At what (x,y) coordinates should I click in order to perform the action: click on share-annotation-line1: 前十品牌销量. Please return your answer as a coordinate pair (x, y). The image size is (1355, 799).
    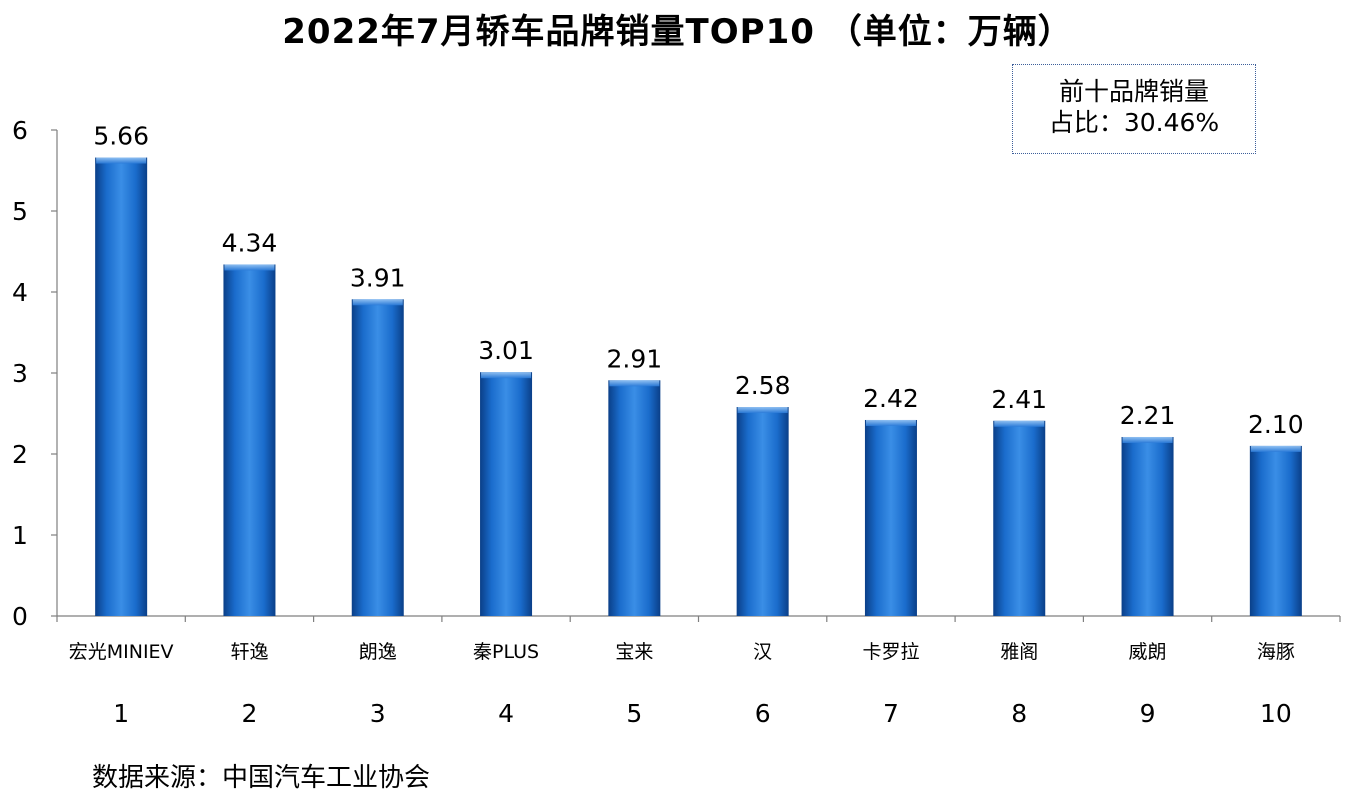
    Looking at the image, I should click on (1133, 91).